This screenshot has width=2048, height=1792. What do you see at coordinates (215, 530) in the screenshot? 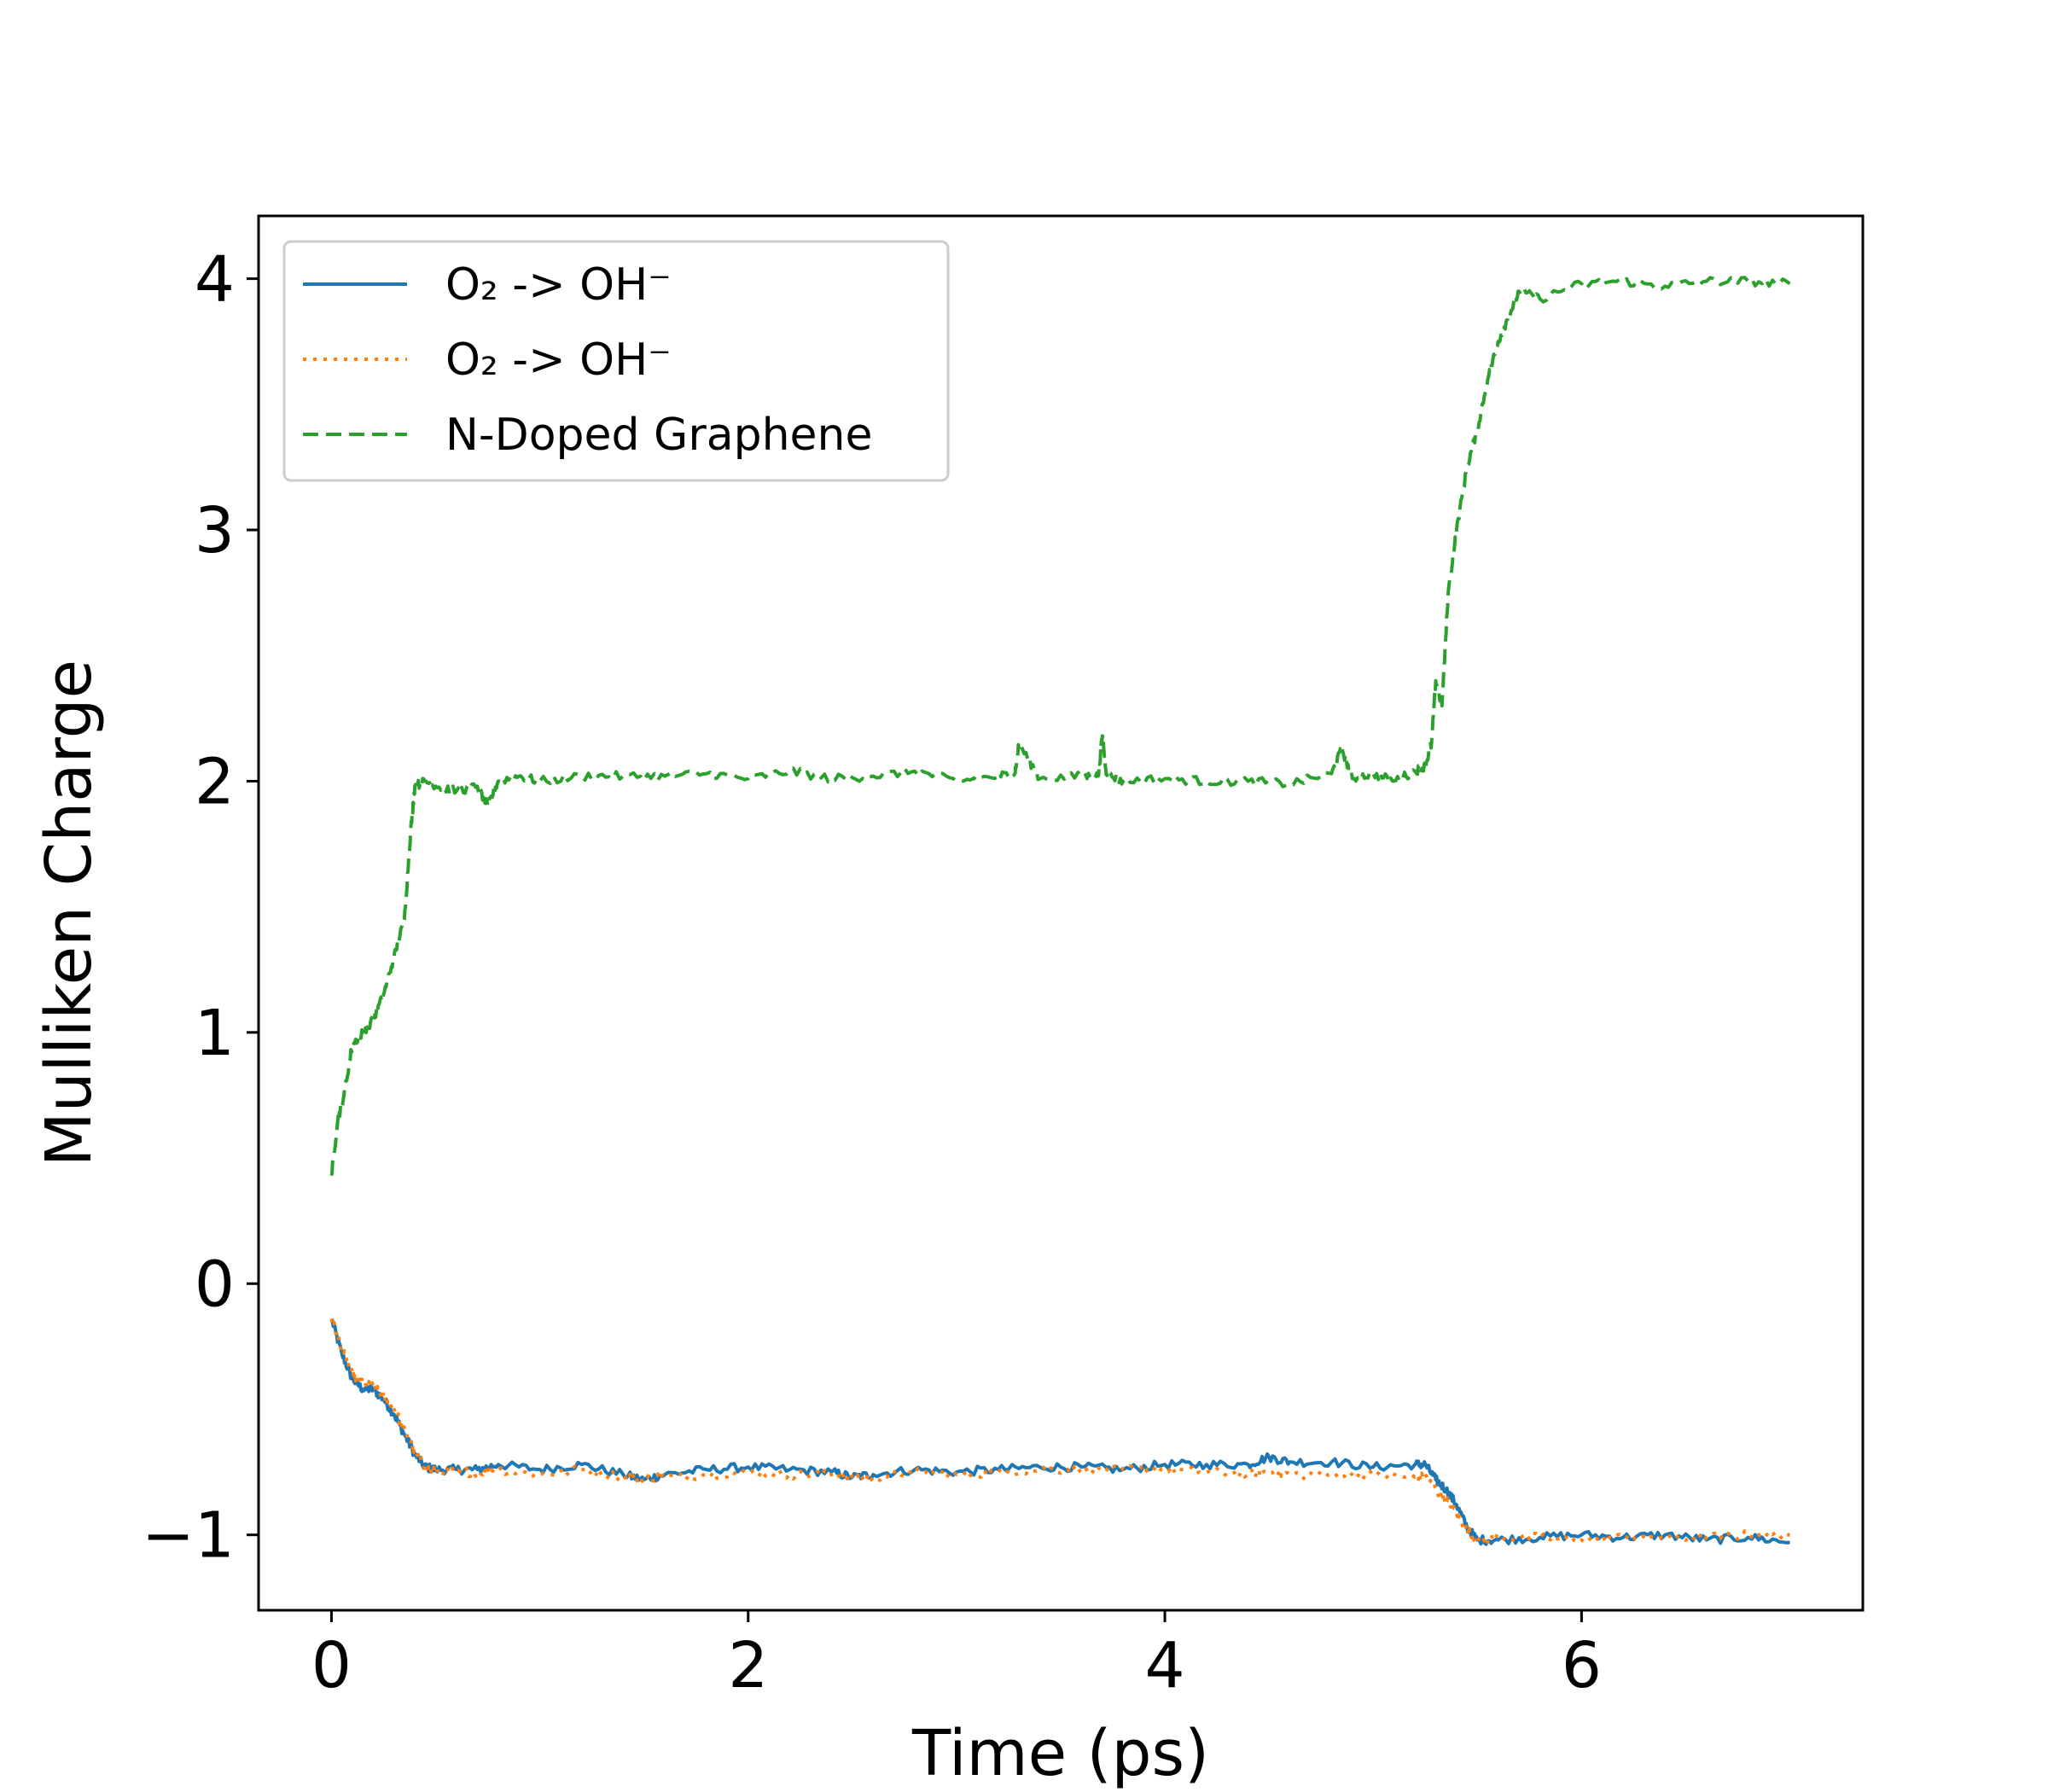
I see `y-tick-label: 3` at bounding box center [215, 530].